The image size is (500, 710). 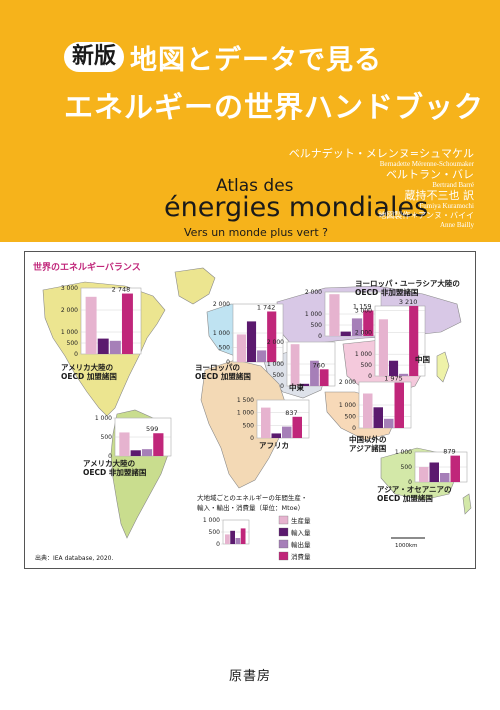 I want to click on region-chart-4-data-label: 1 159, so click(x=362, y=307).